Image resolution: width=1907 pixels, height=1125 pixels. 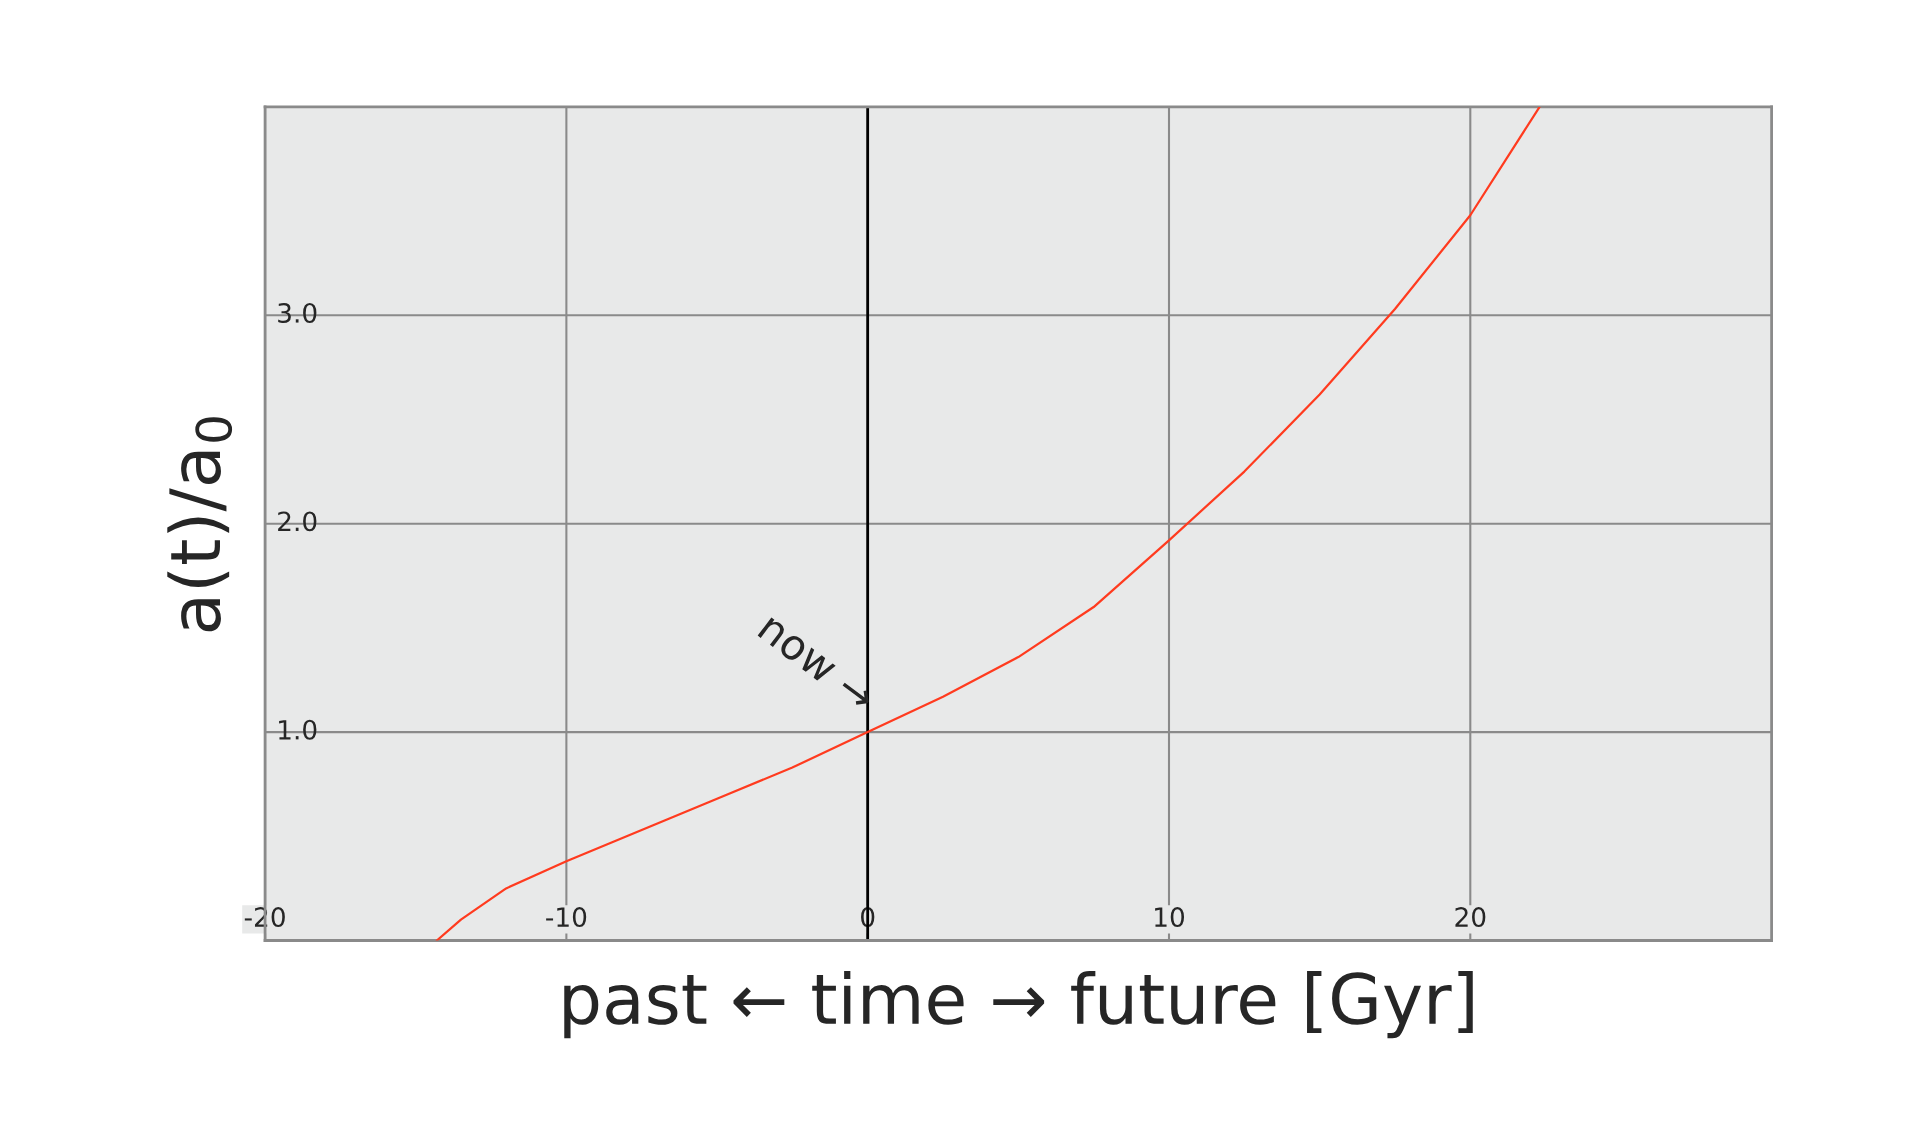 I want to click on y-tick-label: 2.0, so click(x=297, y=521).